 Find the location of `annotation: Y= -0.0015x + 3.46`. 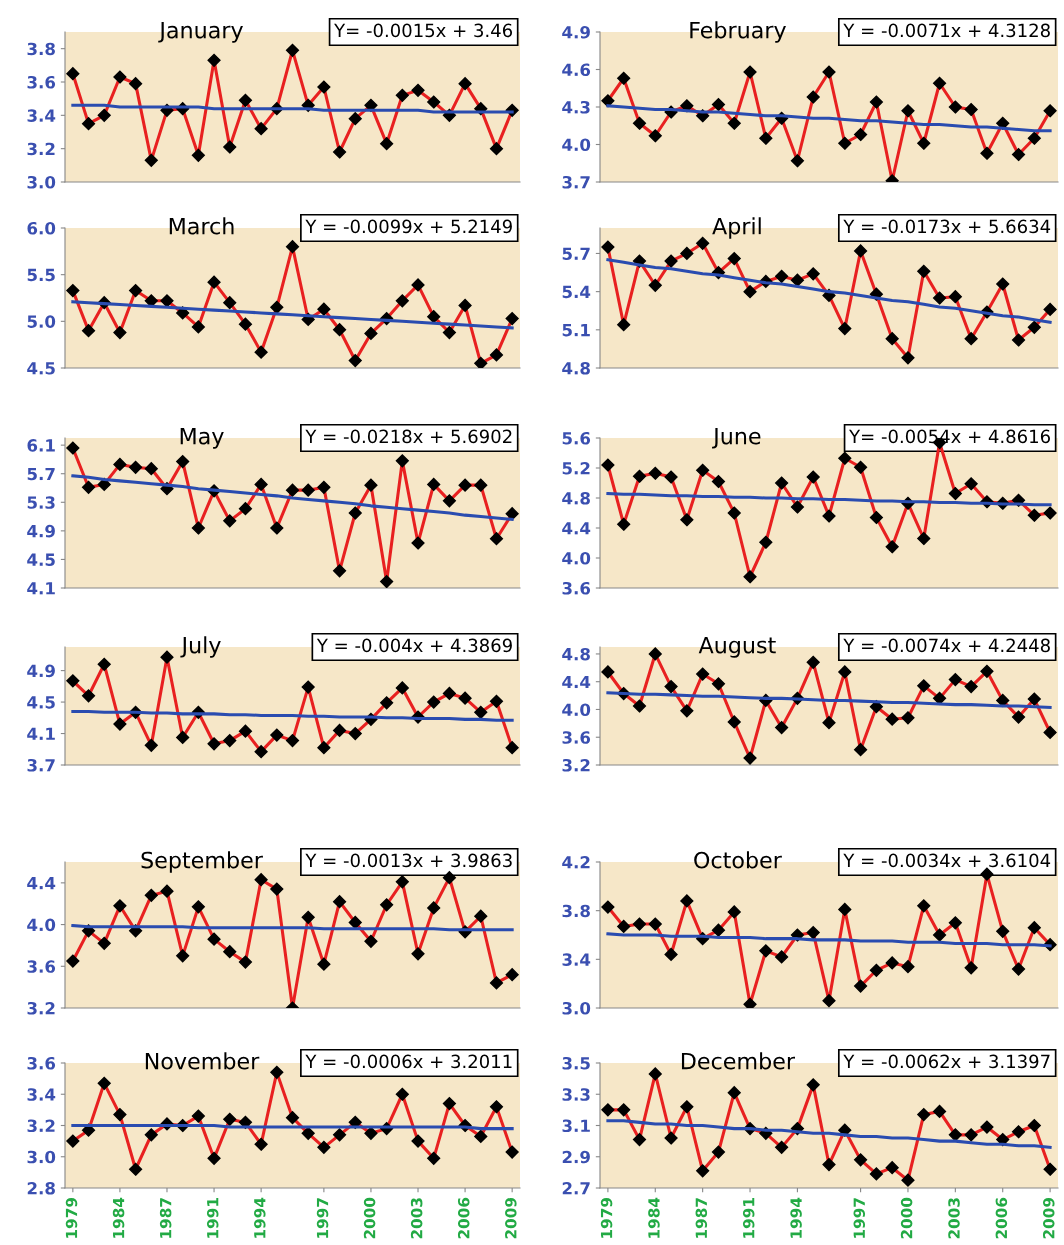

annotation: Y= -0.0015x + 3.46 is located at coordinates (423, 30).